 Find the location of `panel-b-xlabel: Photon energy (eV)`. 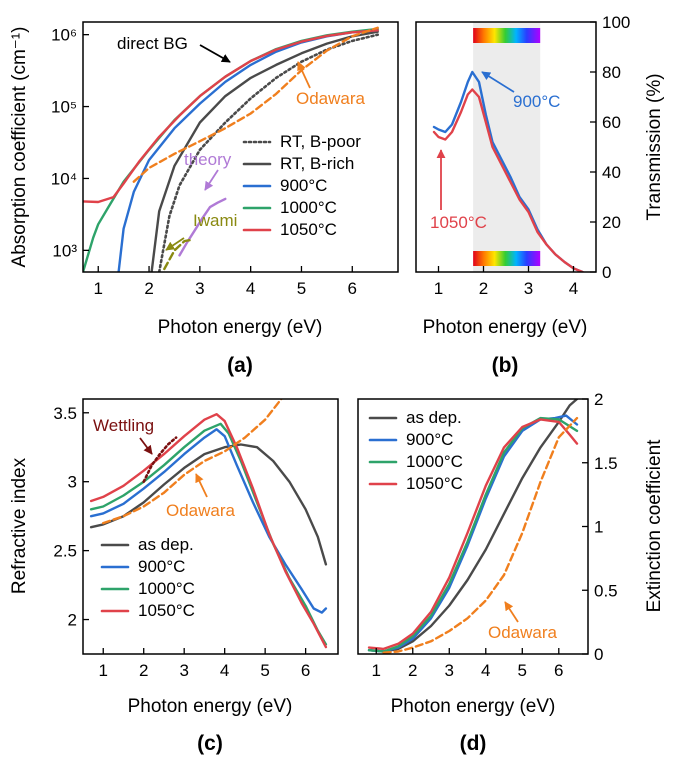

panel-b-xlabel: Photon energy (eV) is located at coordinates (505, 327).